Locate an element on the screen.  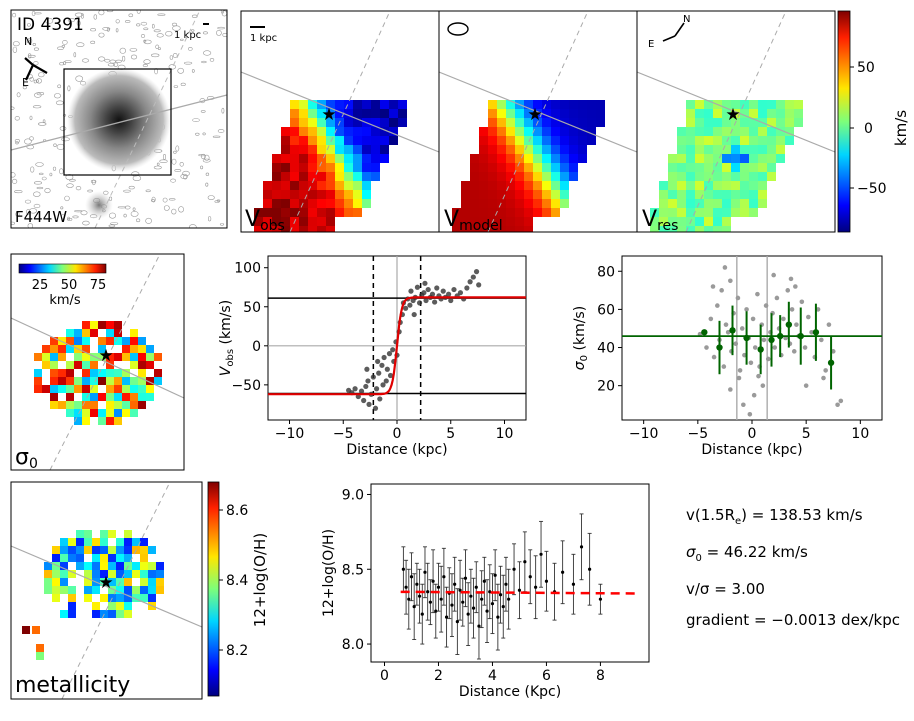
x-tick-label: 5 is located at coordinates (450, 434).